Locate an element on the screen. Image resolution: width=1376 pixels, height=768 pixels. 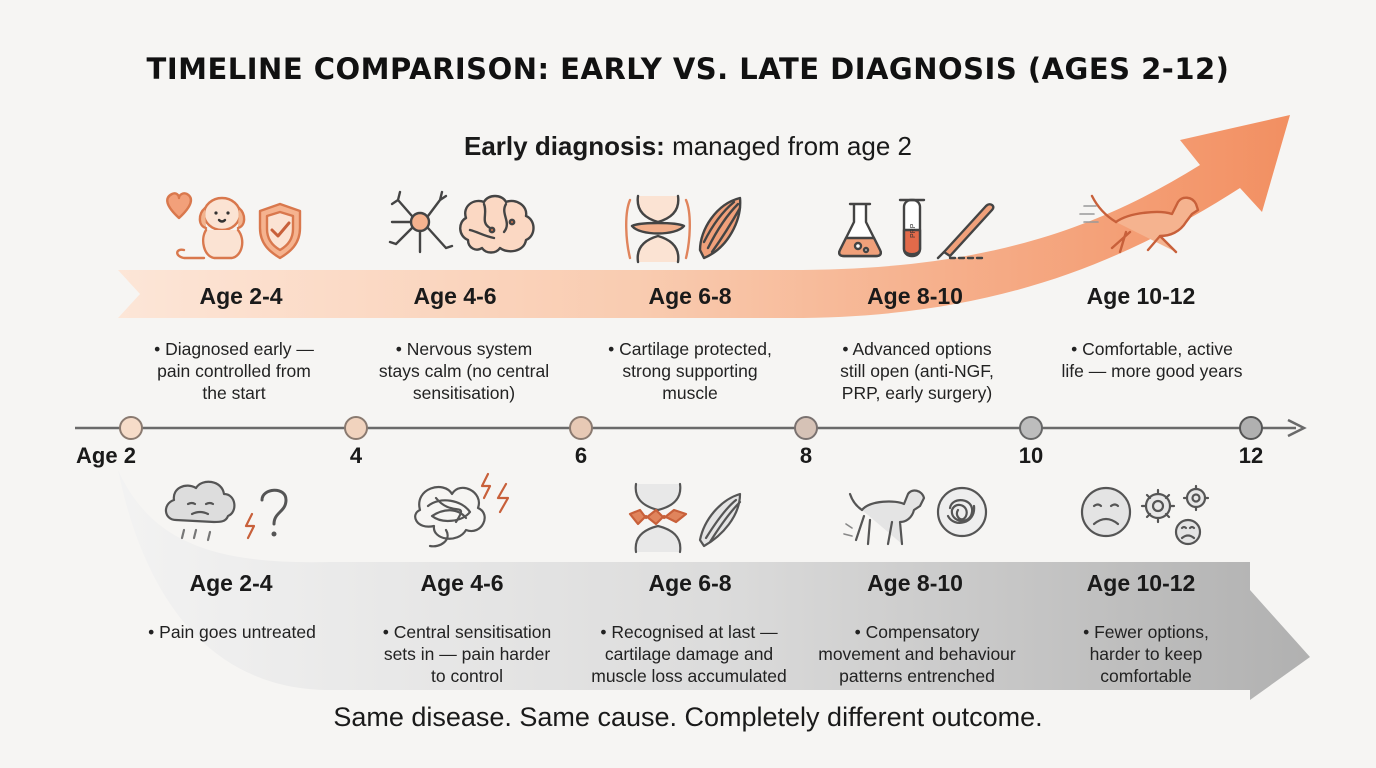
late-stage-label: Age 8-10 is located at coordinates (915, 583).